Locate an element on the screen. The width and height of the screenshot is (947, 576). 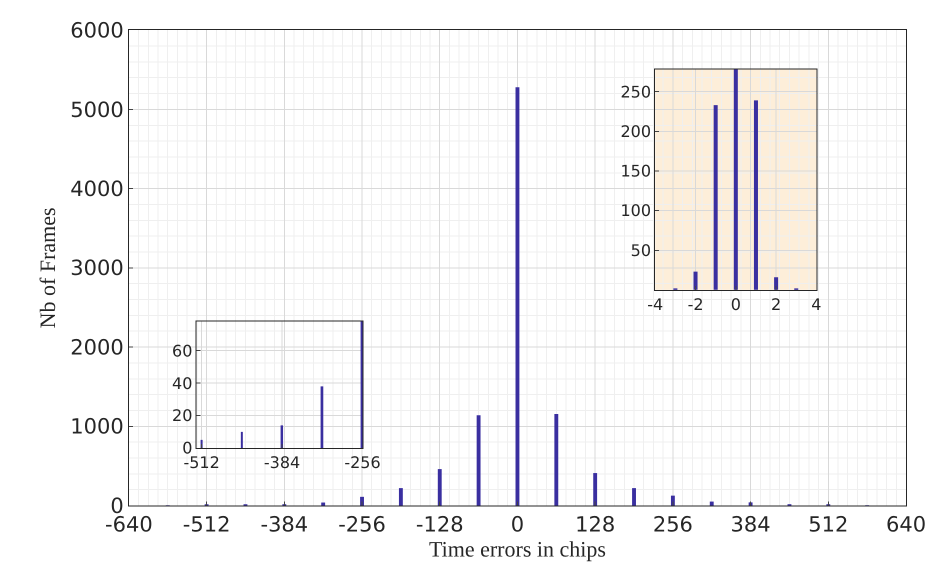
y-tick-label: 6000 is located at coordinates (97, 30).